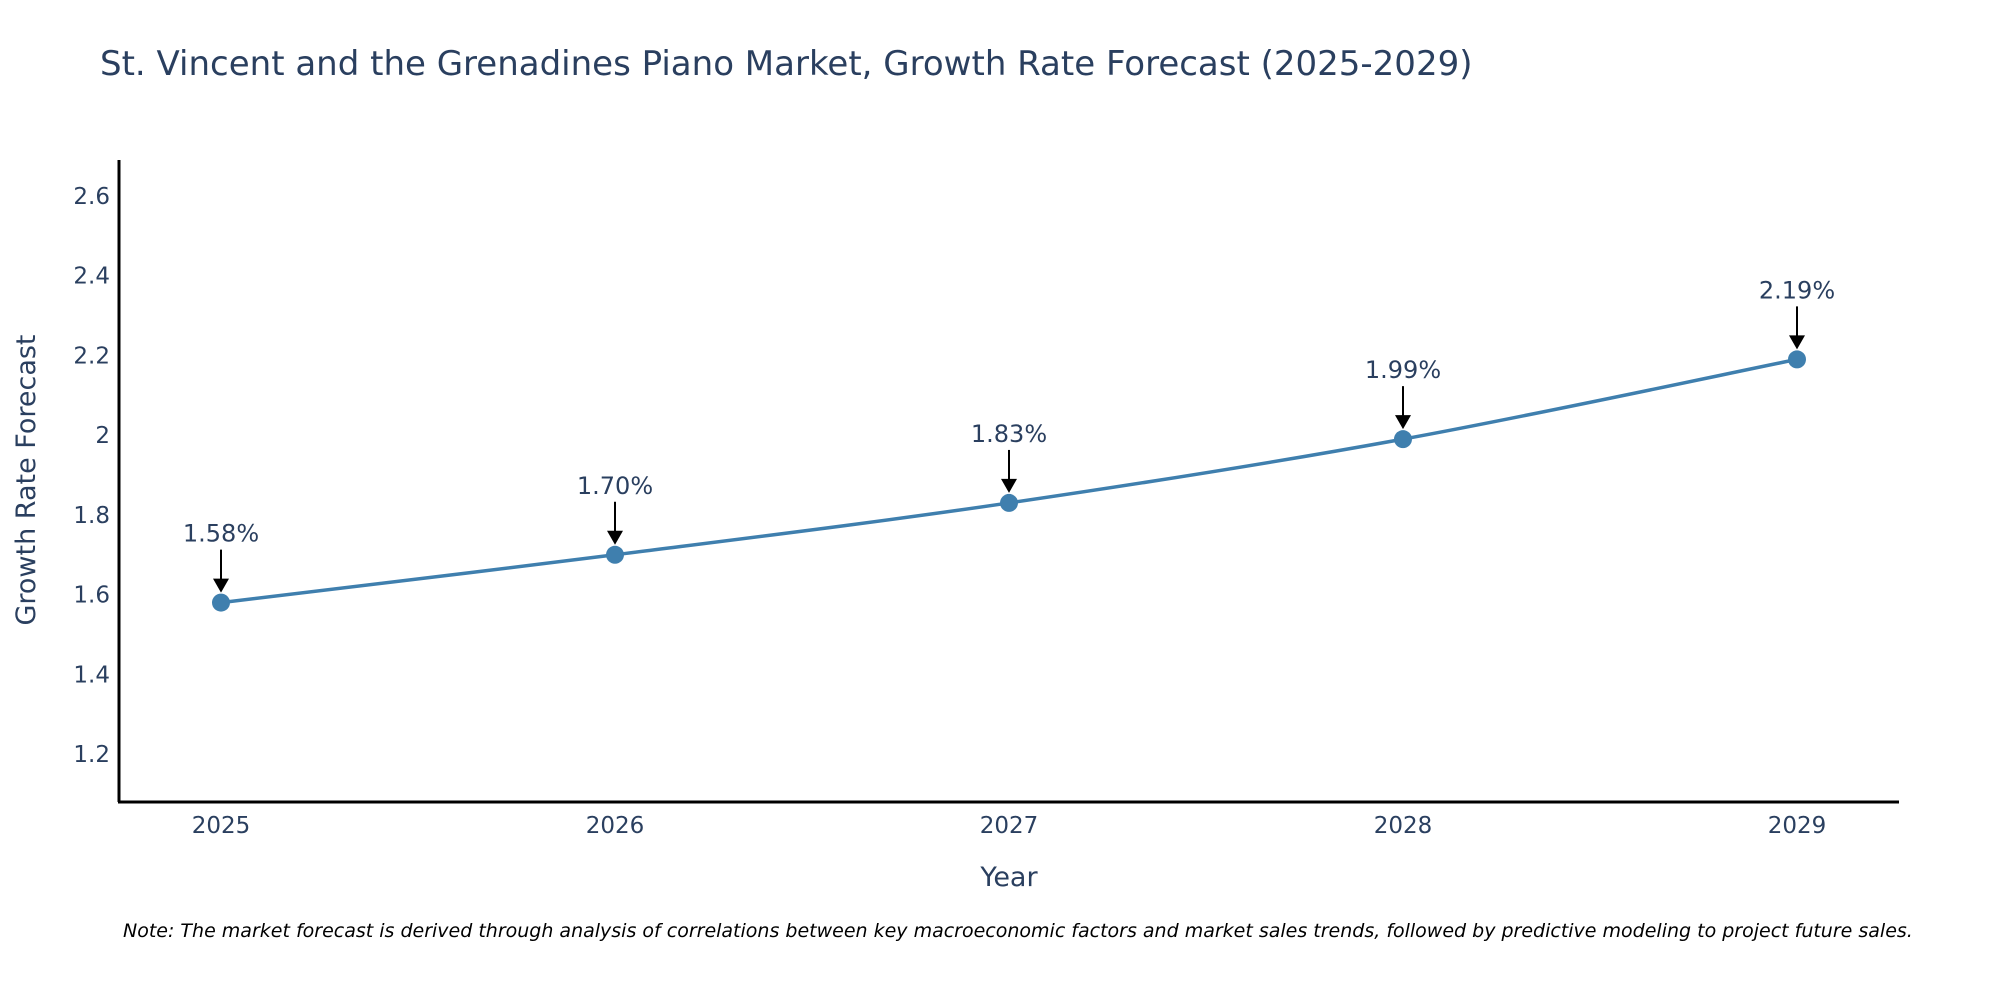 This screenshot has width=2000, height=1000. What do you see at coordinates (26, 479) in the screenshot?
I see `y-axis-title: Growth Rate Forecast` at bounding box center [26, 479].